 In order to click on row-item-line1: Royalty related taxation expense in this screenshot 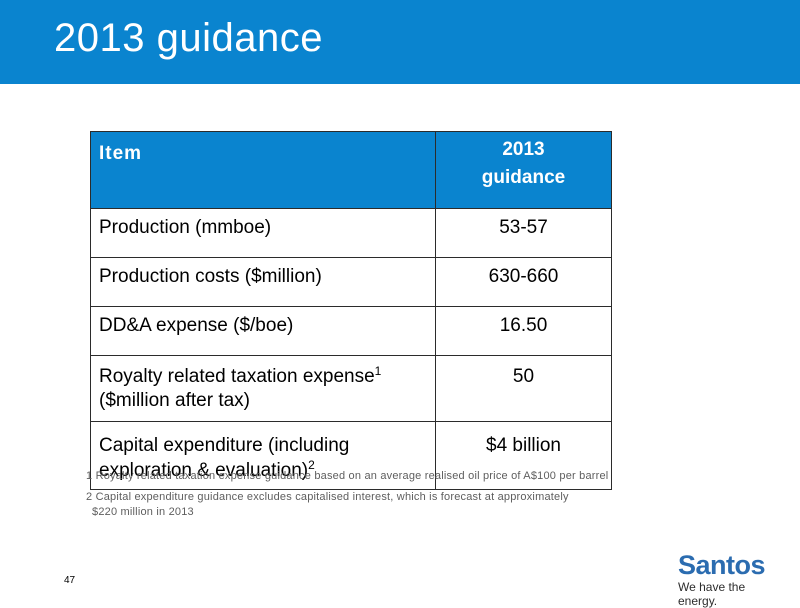, I will do `click(237, 376)`.